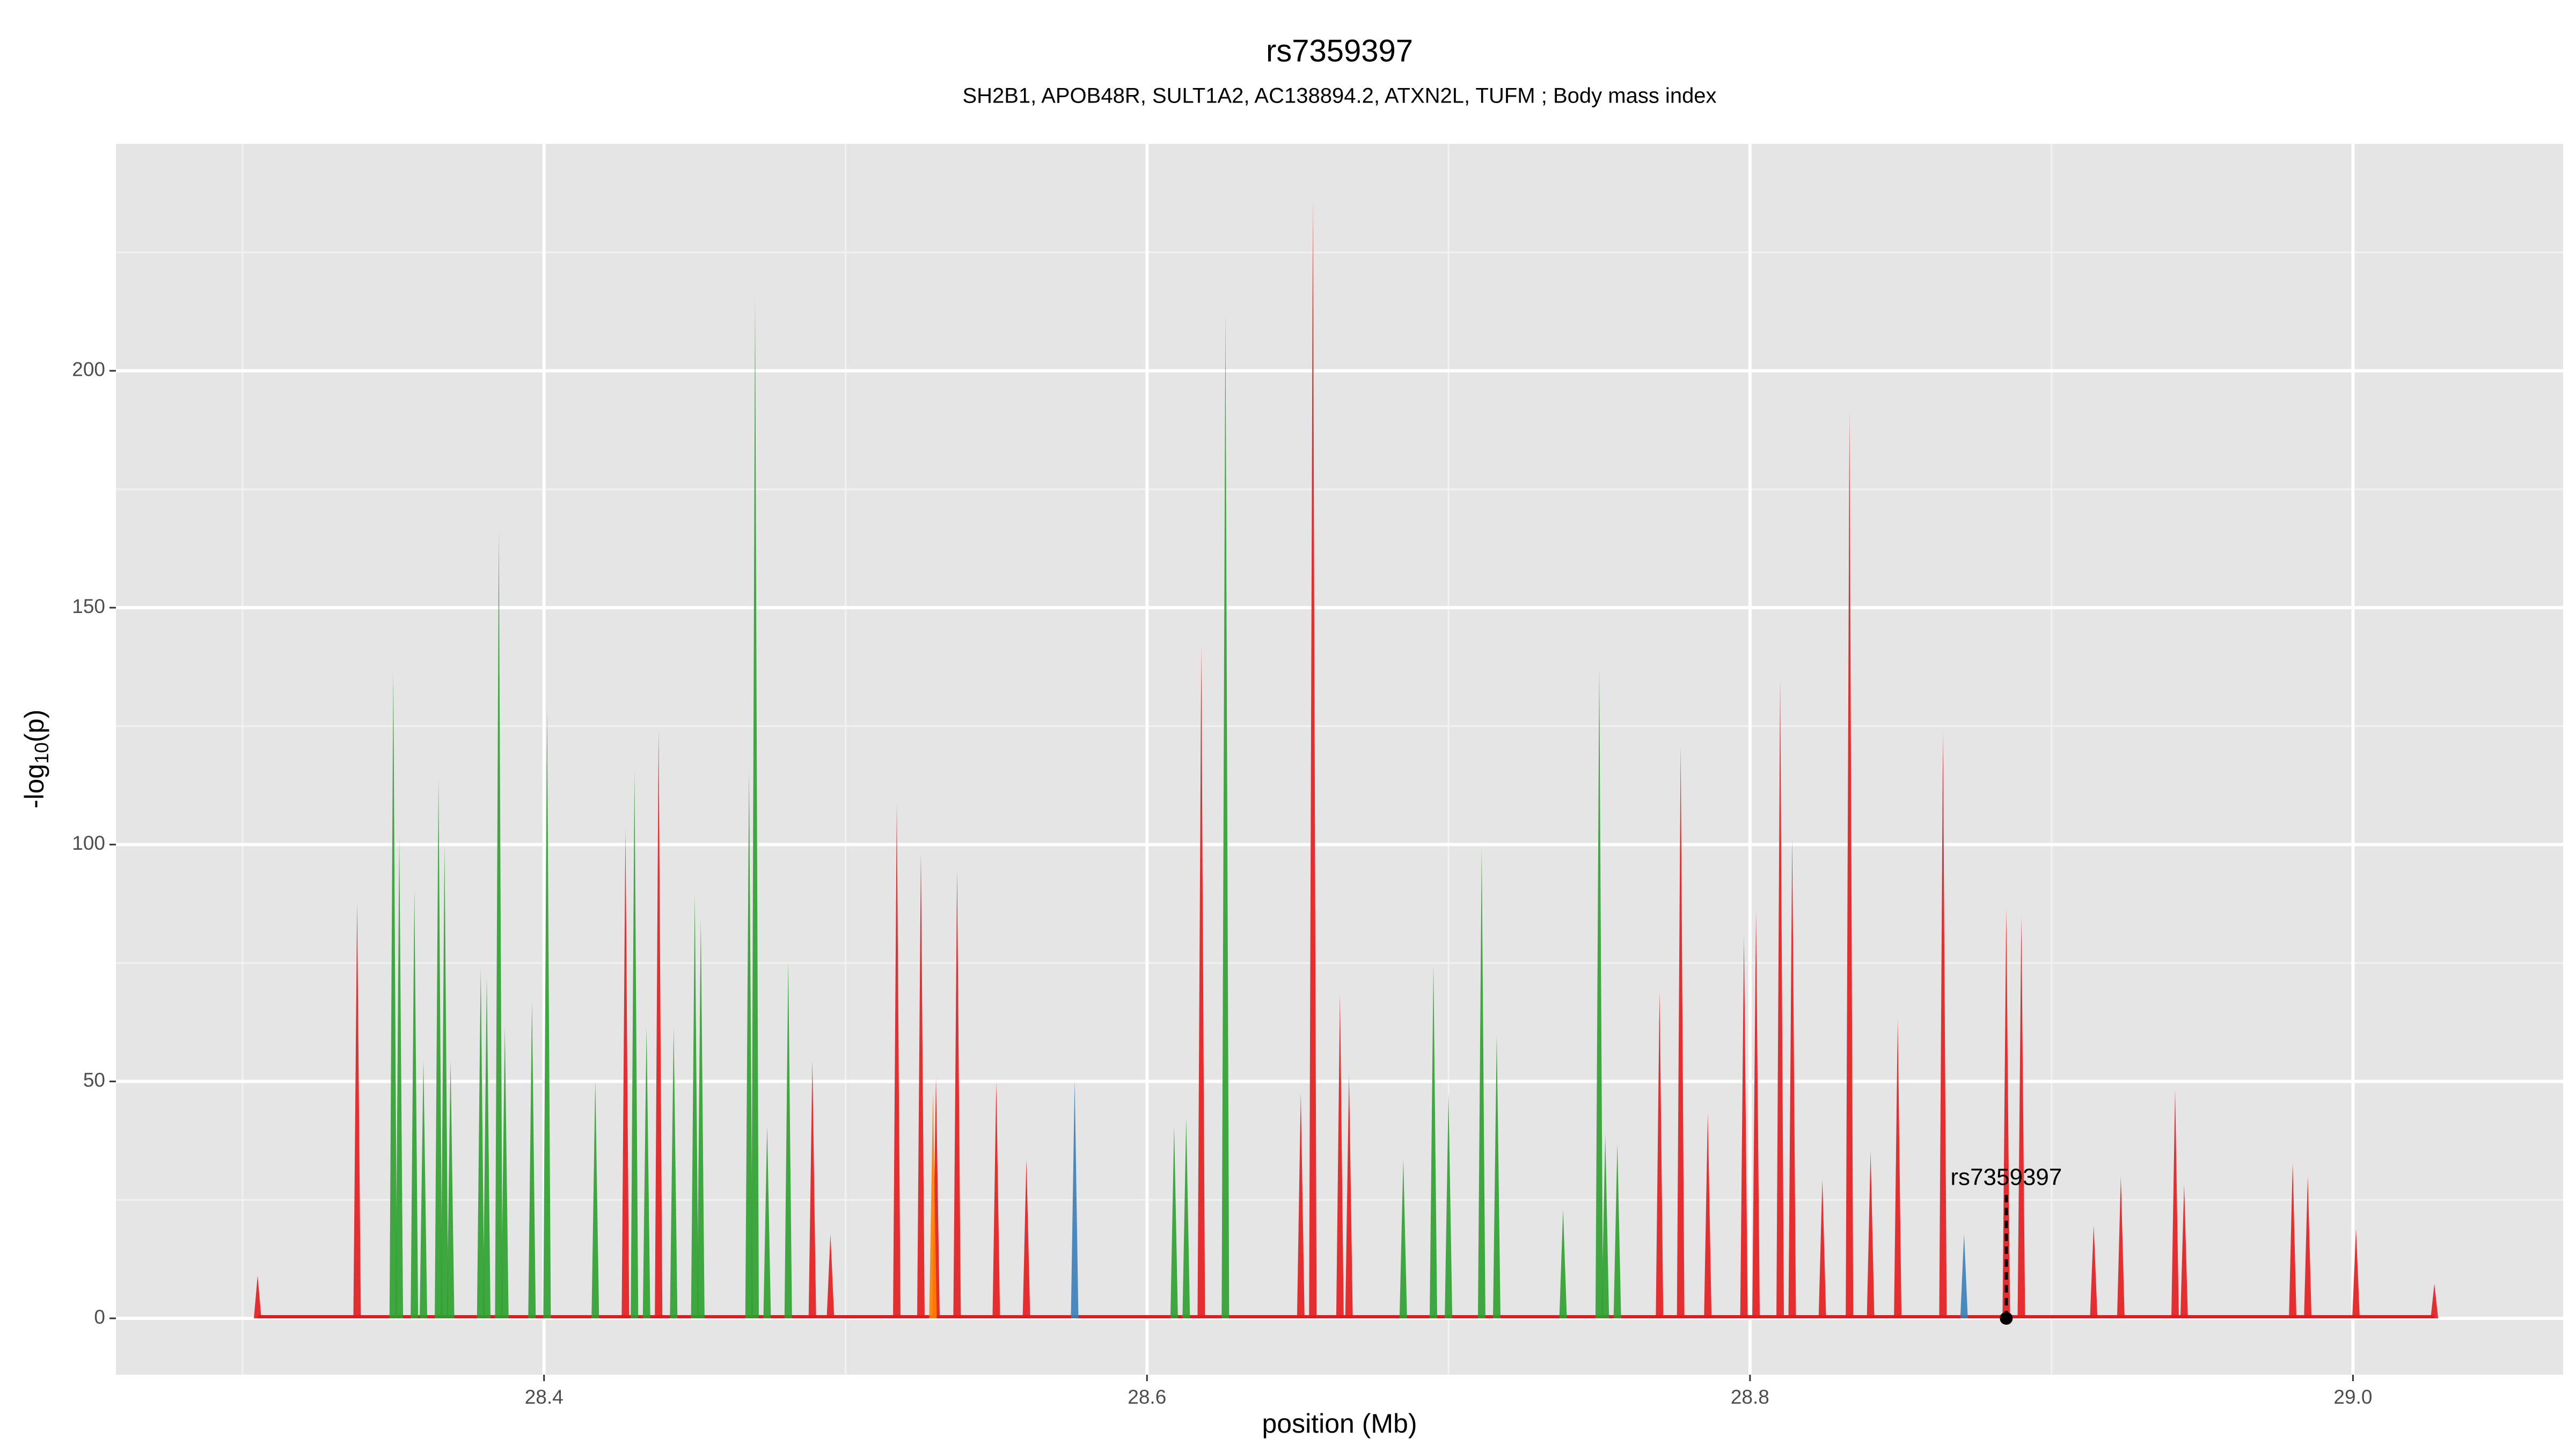 The height and width of the screenshot is (1452, 2576). What do you see at coordinates (42, 753) in the screenshot?
I see `y-label-subscript: 10` at bounding box center [42, 753].